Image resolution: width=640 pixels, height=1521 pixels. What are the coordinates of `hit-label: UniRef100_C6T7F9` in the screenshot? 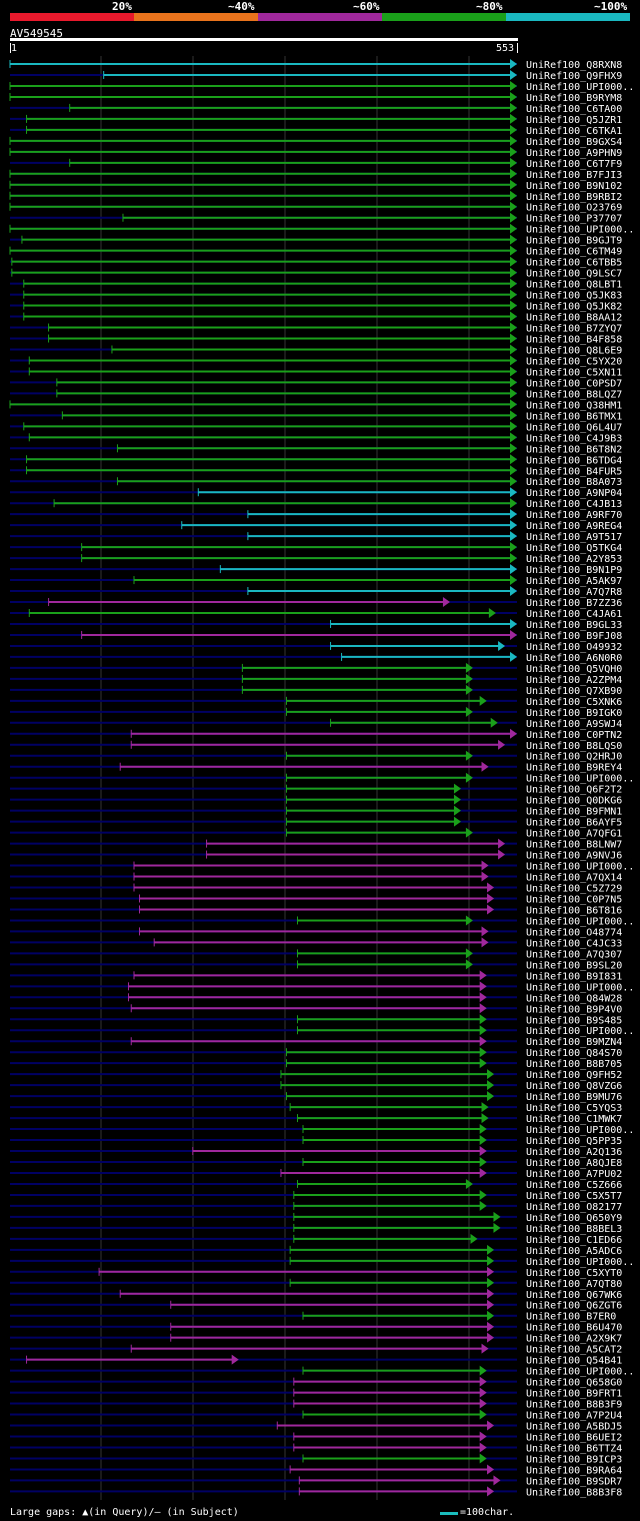 It's located at (574, 164).